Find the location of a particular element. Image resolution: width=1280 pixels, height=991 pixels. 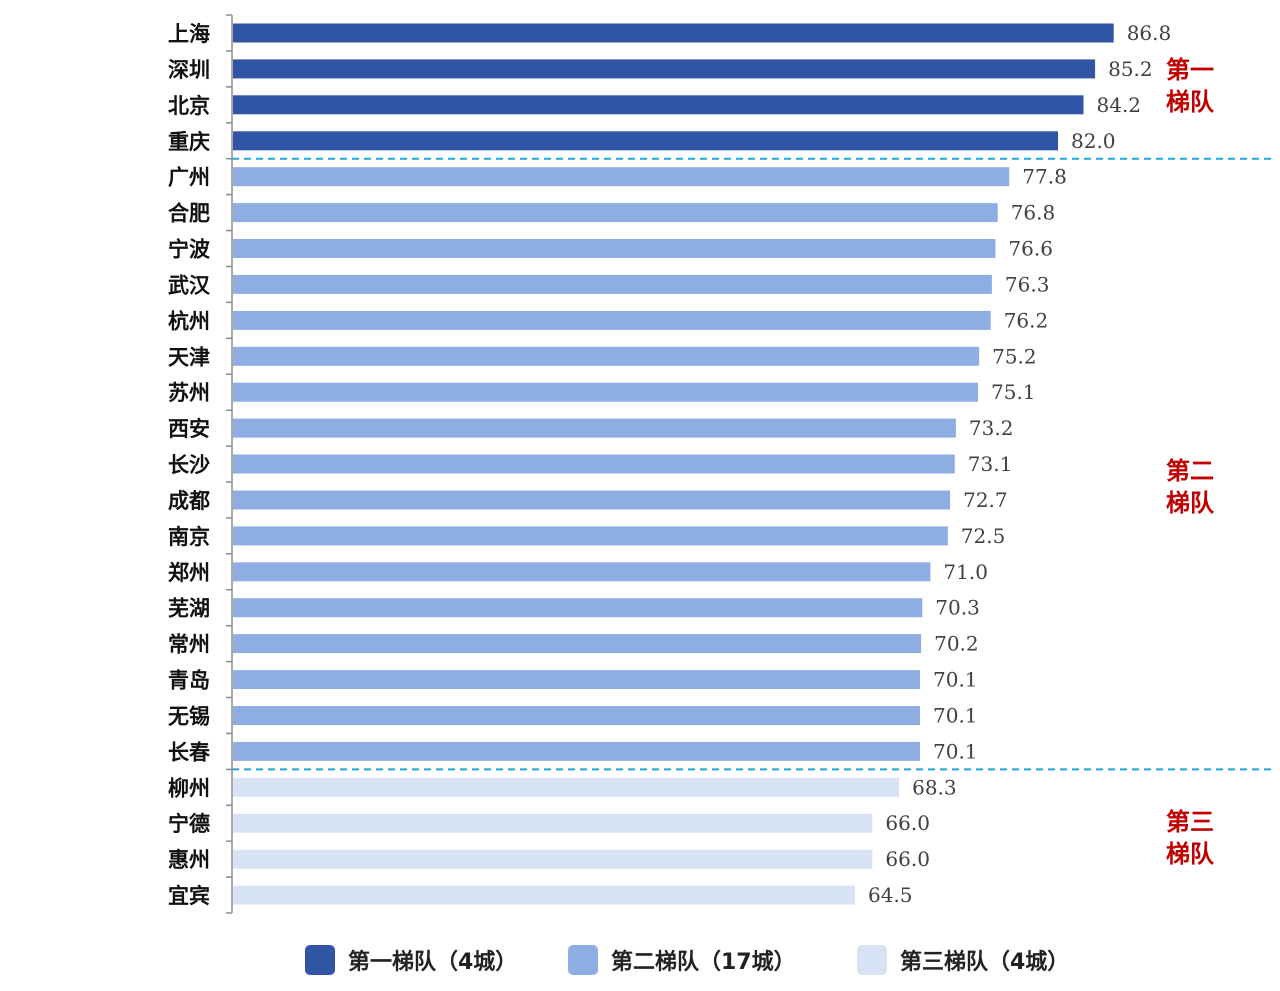

category-label: 重庆 is located at coordinates (189, 142).